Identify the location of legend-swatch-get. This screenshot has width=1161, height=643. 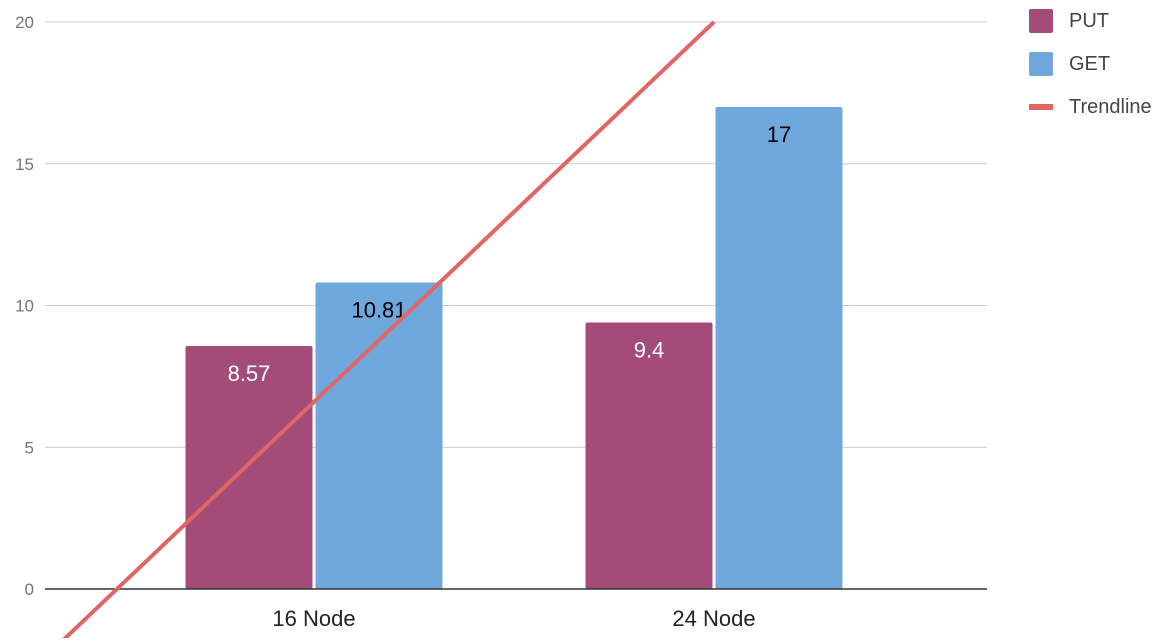
(1041, 64).